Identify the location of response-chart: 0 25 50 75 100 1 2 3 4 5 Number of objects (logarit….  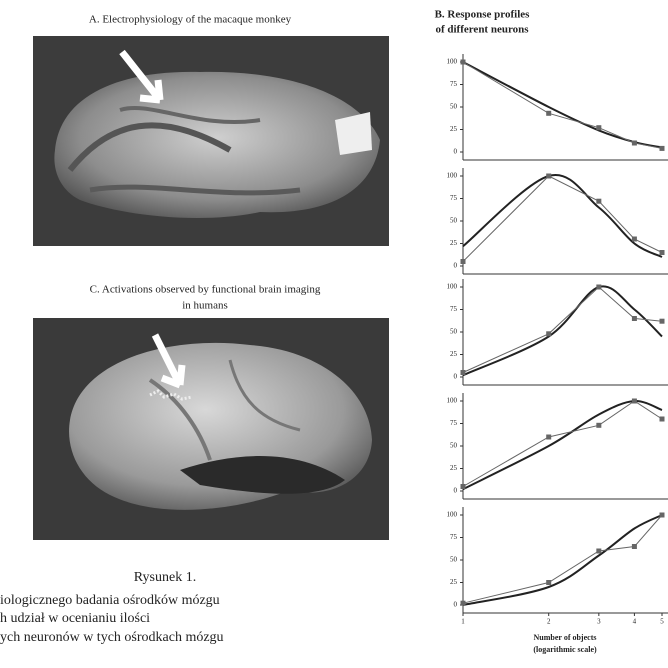
(557, 580).